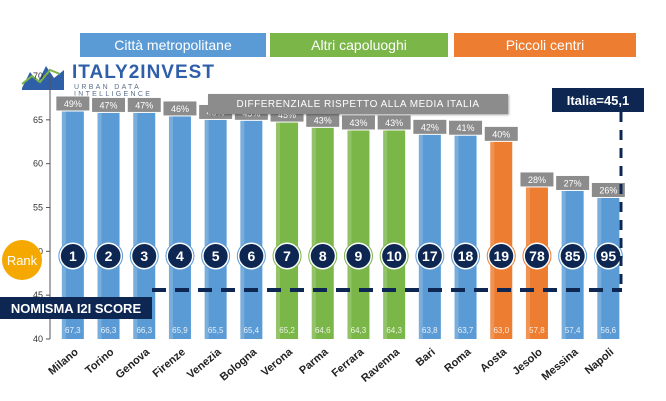  I want to click on x-category-label: Firenze, so click(169, 363).